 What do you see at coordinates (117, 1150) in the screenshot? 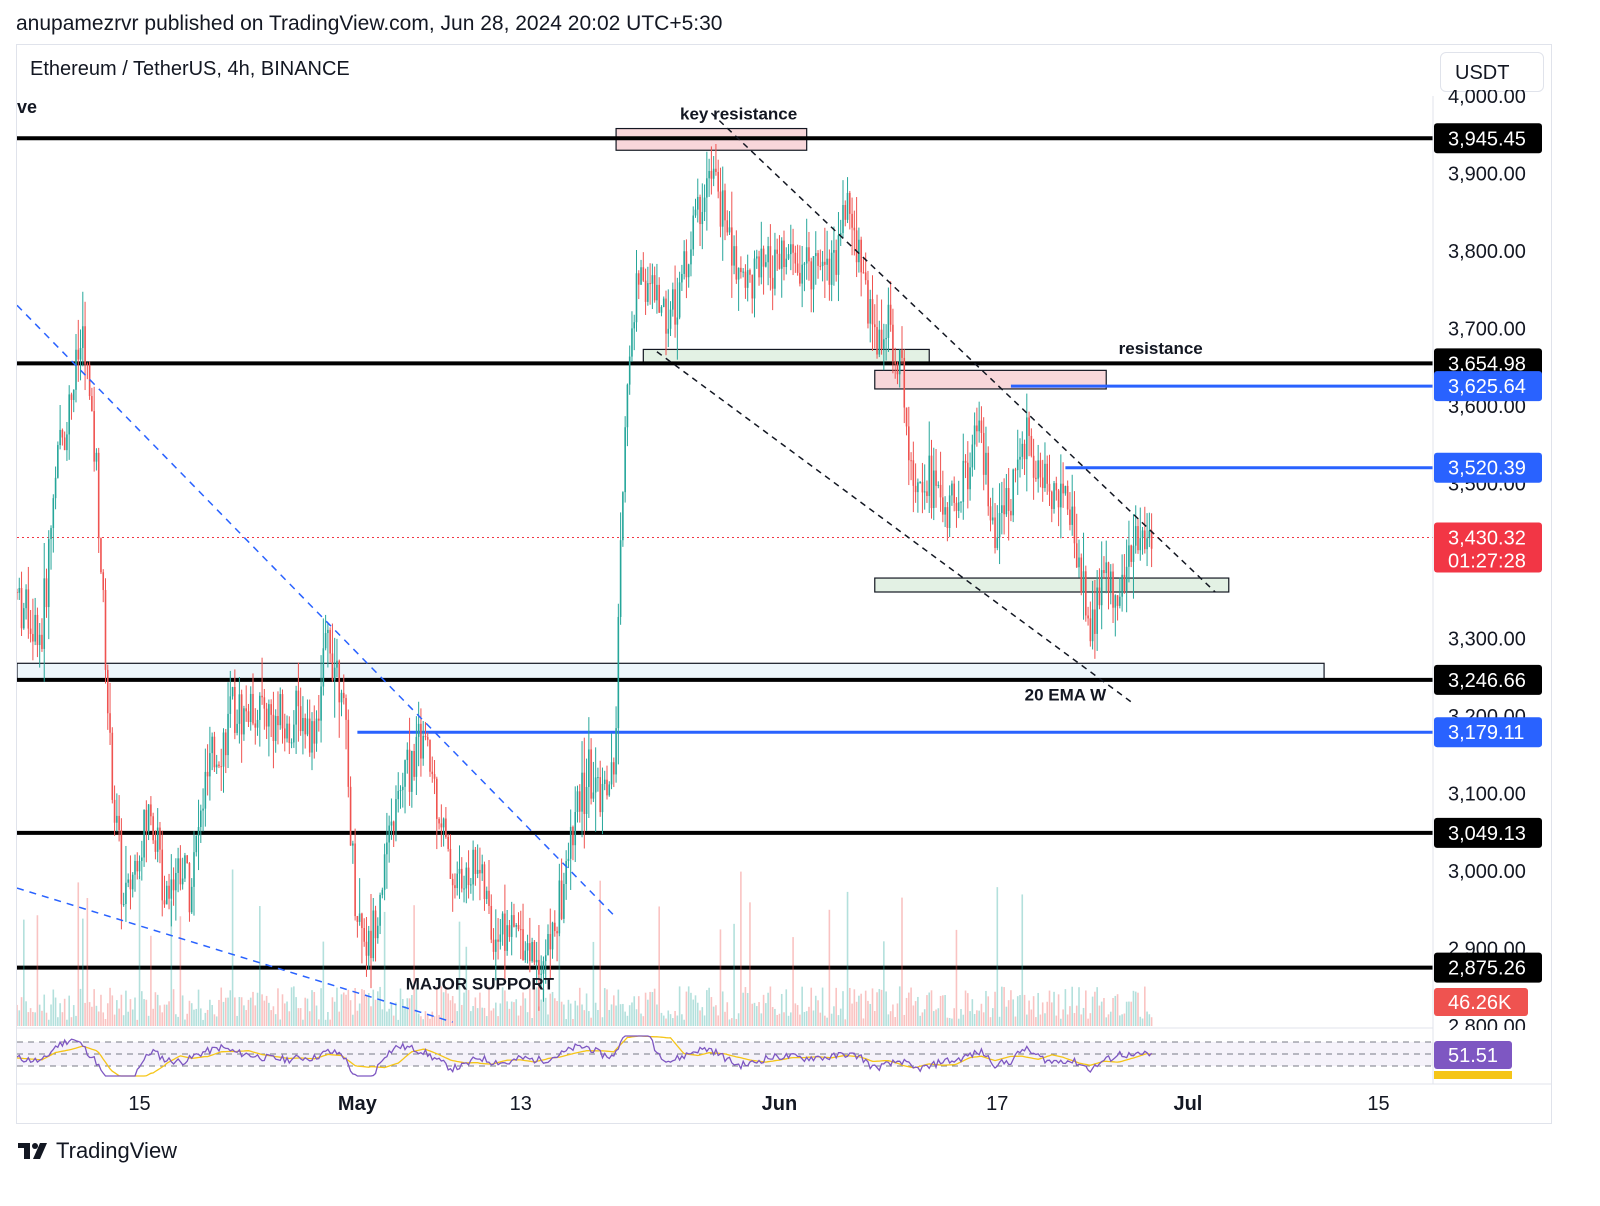
I see `footer-brand: TradingView` at bounding box center [117, 1150].